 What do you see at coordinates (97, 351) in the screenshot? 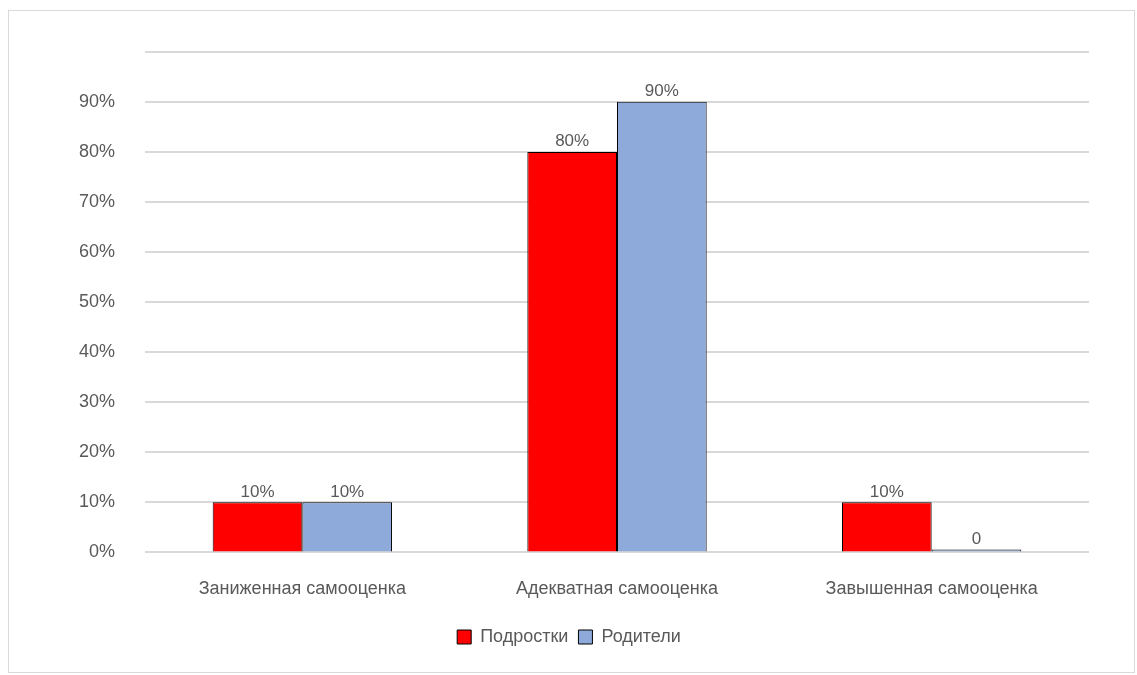
I see `y-tick-label: 40%` at bounding box center [97, 351].